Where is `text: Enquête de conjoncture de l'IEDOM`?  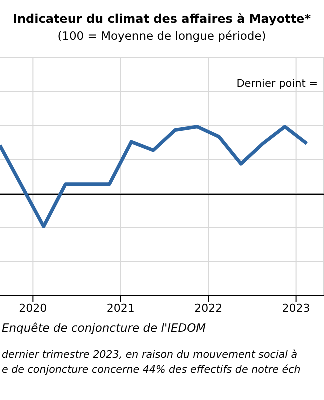
text: Enquête de conjoncture de l'IEDOM is located at coordinates (104, 328).